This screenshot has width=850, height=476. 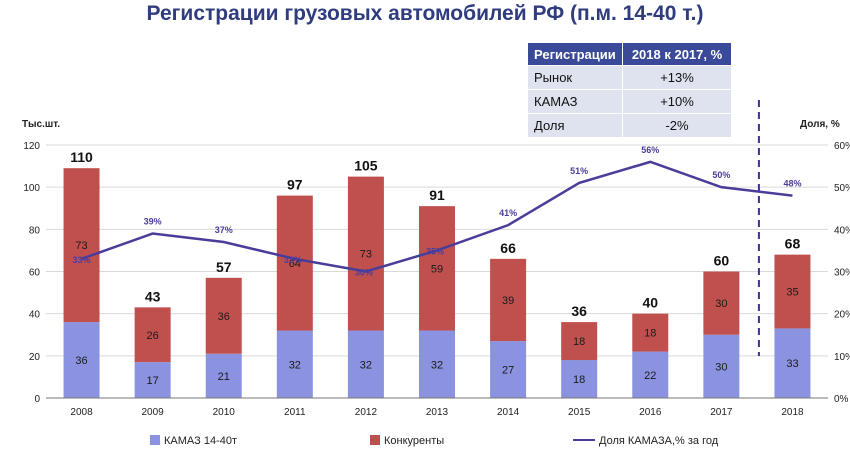 What do you see at coordinates (575, 125) in the screenshot?
I see `summary-cell: Доля` at bounding box center [575, 125].